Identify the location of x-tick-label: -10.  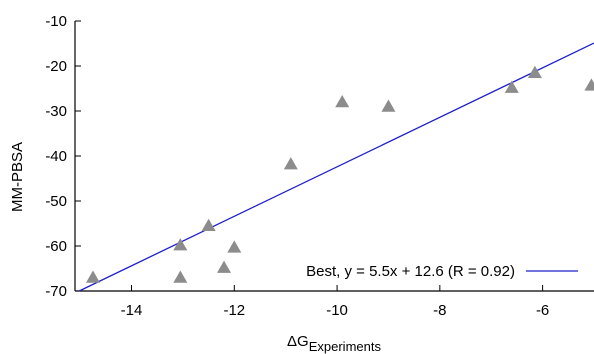
(337, 310).